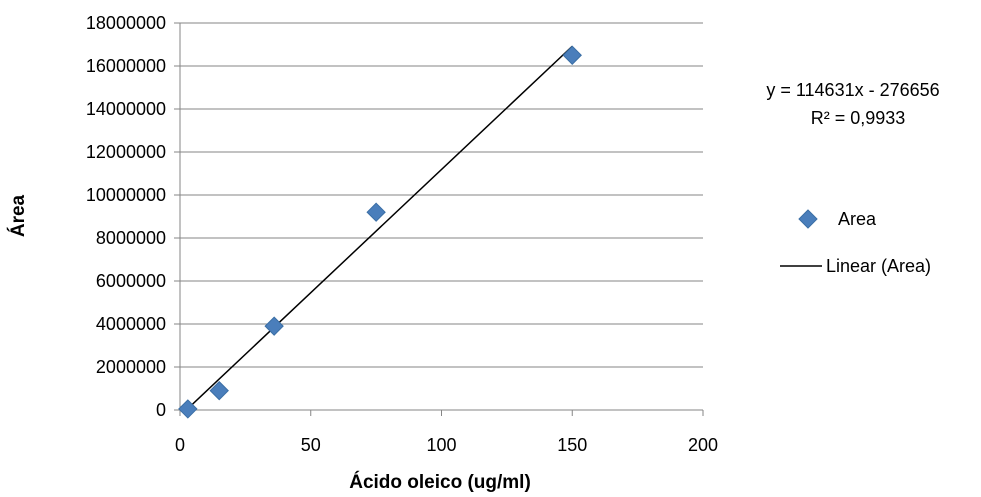 This screenshot has width=981, height=497. Describe the element at coordinates (126, 195) in the screenshot. I see `y-tick-label: 10000000` at that location.